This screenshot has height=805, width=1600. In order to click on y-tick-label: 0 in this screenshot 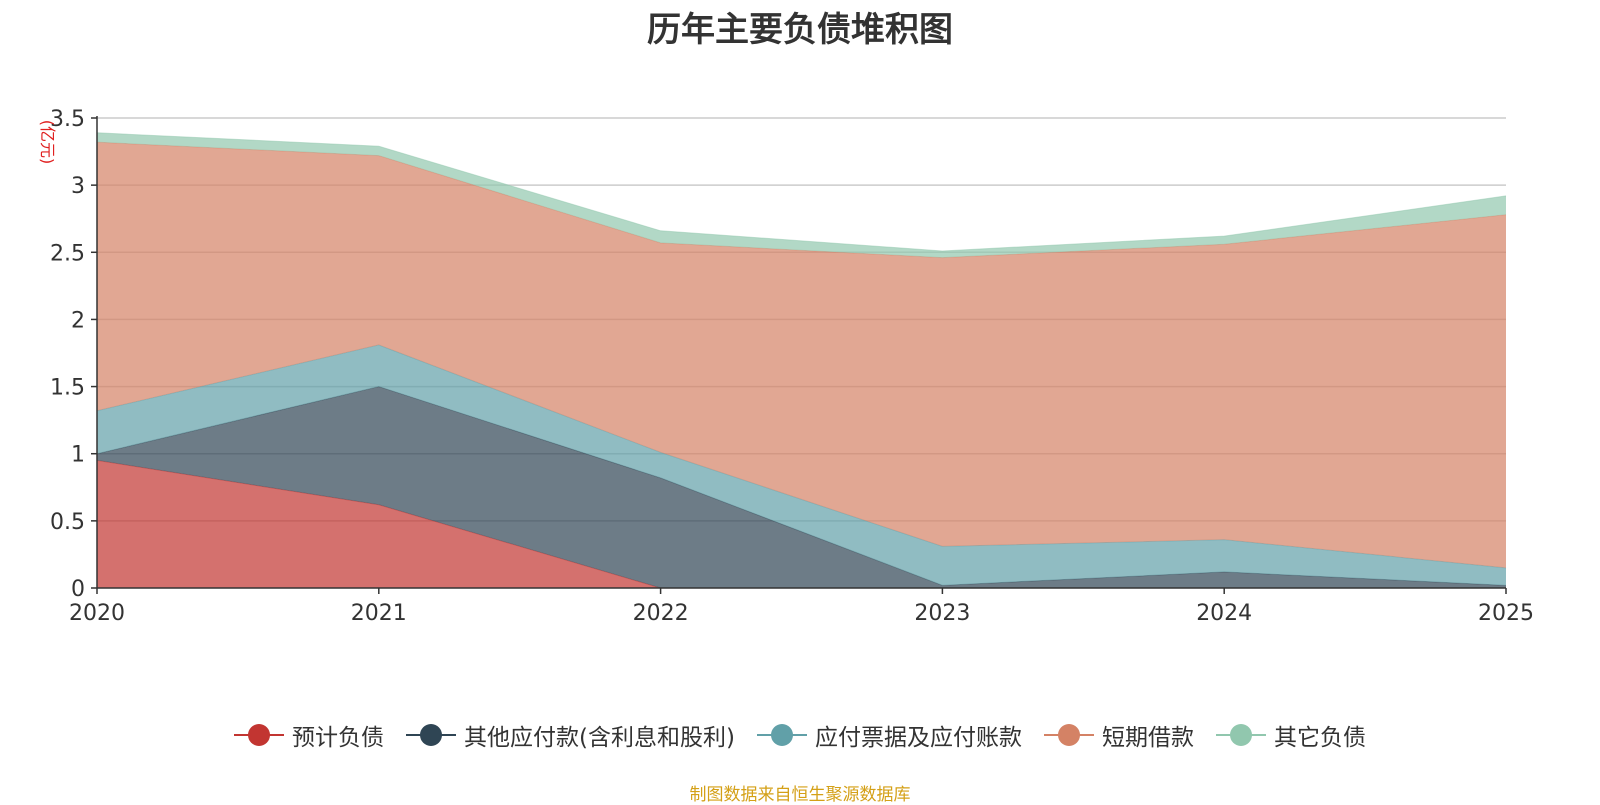, I will do `click(78, 589)`.